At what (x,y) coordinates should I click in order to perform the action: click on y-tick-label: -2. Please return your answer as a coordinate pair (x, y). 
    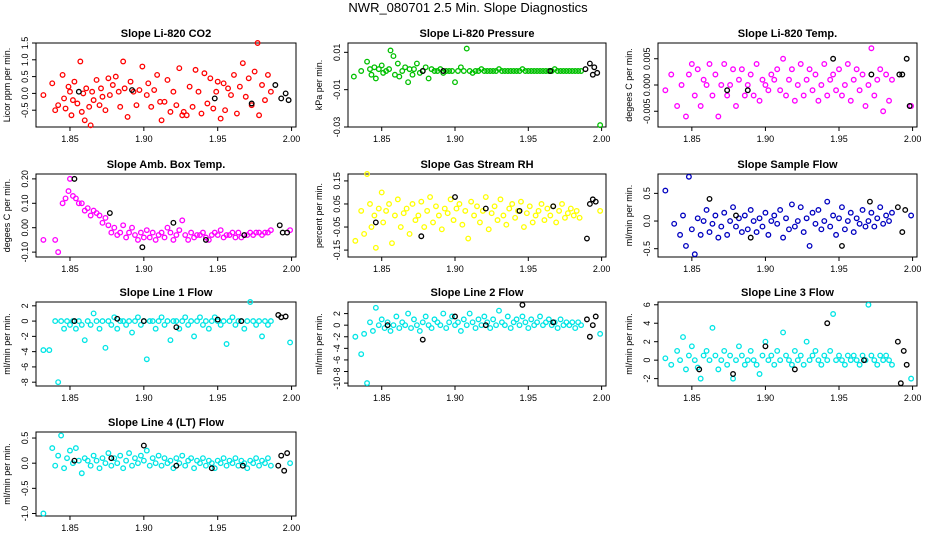
    Looking at the image, I should click on (337, 337).